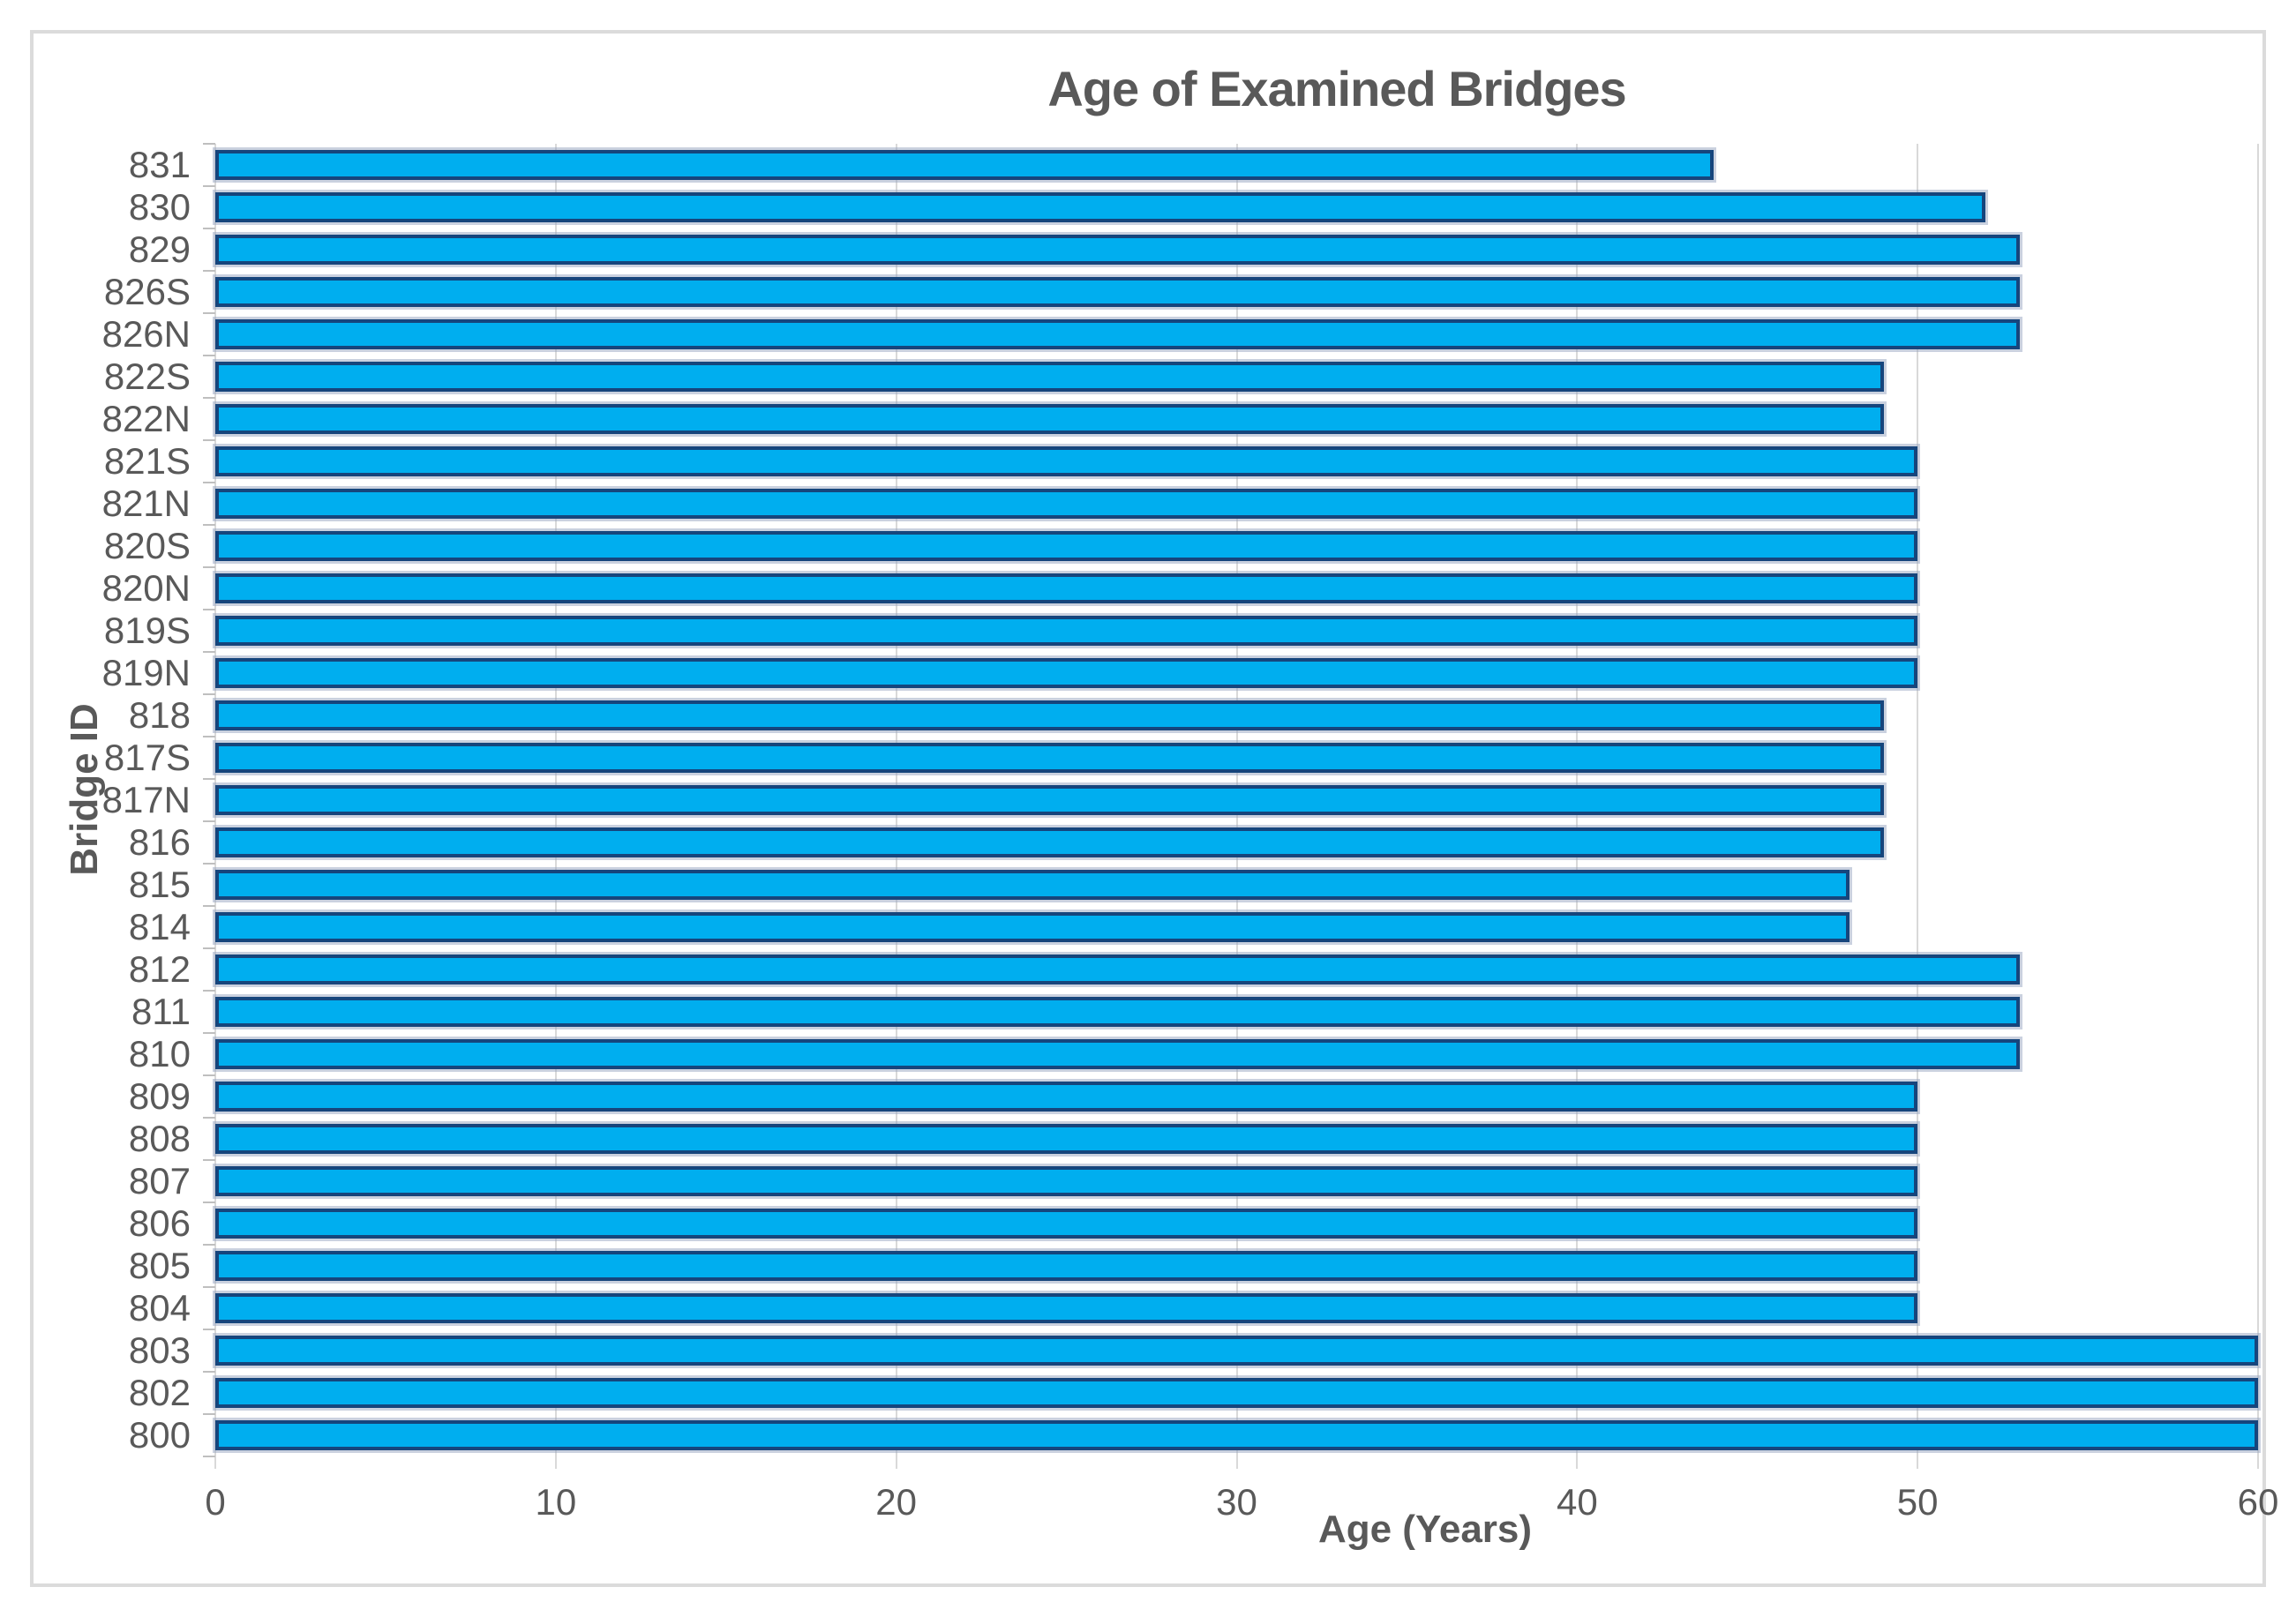 This screenshot has height=1617, width=2296. What do you see at coordinates (159, 715) in the screenshot?
I see `category-label: 818` at bounding box center [159, 715].